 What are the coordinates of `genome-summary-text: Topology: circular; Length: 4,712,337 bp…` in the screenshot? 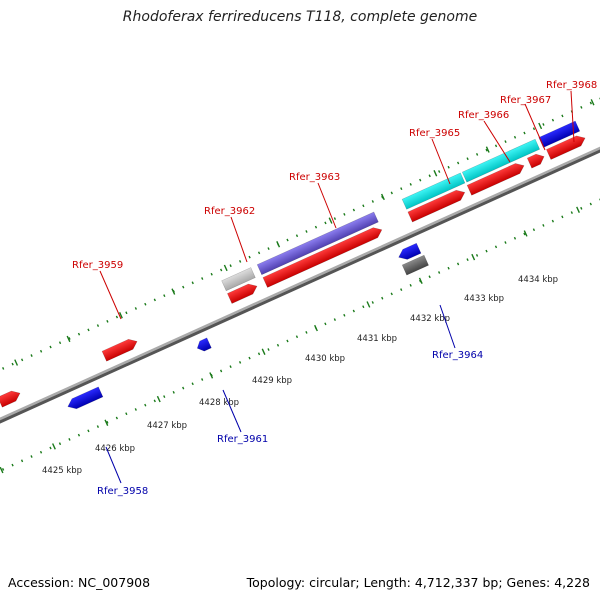 It's located at (418, 582).